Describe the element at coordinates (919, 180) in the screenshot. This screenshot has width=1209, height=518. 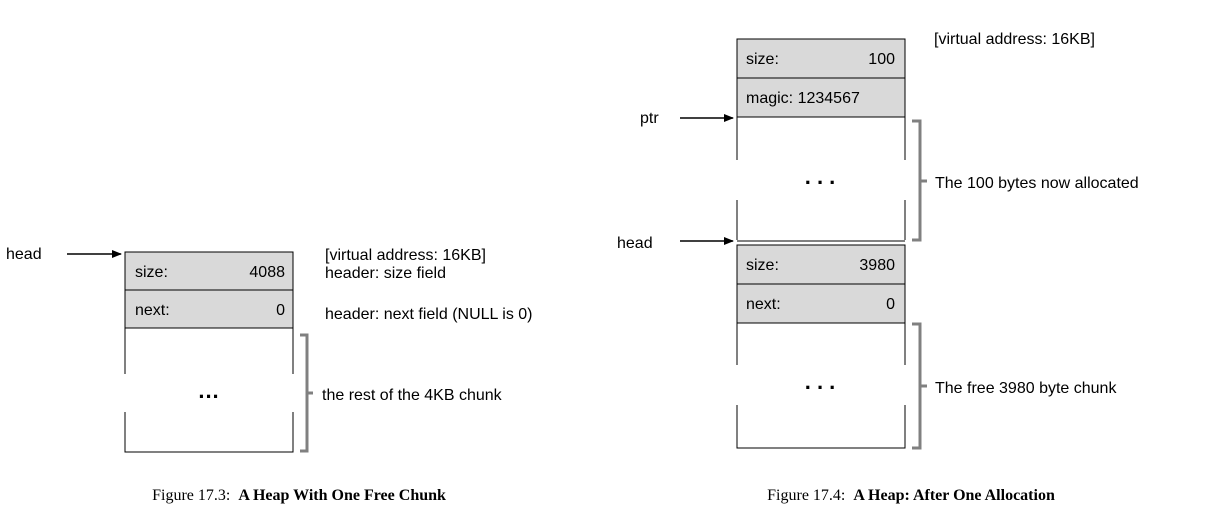
I see `allocated-bracket` at that location.